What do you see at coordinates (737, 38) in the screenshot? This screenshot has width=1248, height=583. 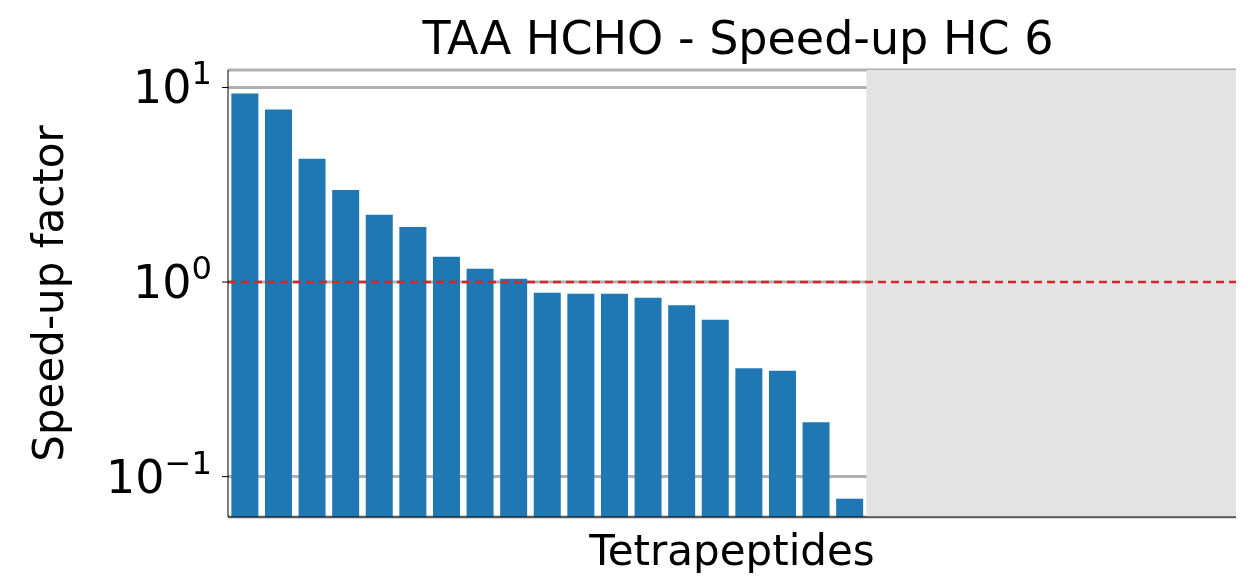 I see `chart-title: TAA HCHO - Speed-up HC 6` at bounding box center [737, 38].